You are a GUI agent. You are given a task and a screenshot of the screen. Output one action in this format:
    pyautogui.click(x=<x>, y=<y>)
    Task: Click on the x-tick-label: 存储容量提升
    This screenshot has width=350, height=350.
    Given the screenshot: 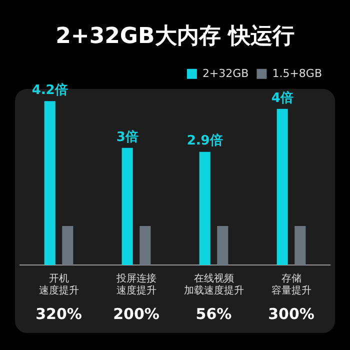 What is the action you would take?
    pyautogui.click(x=291, y=284)
    